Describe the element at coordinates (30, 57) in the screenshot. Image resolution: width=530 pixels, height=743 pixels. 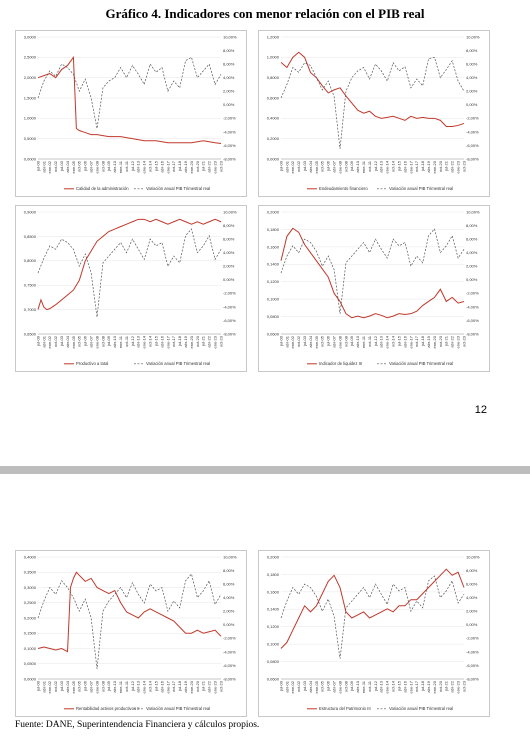
I see `y-tick-label: 2,5000` at that location.